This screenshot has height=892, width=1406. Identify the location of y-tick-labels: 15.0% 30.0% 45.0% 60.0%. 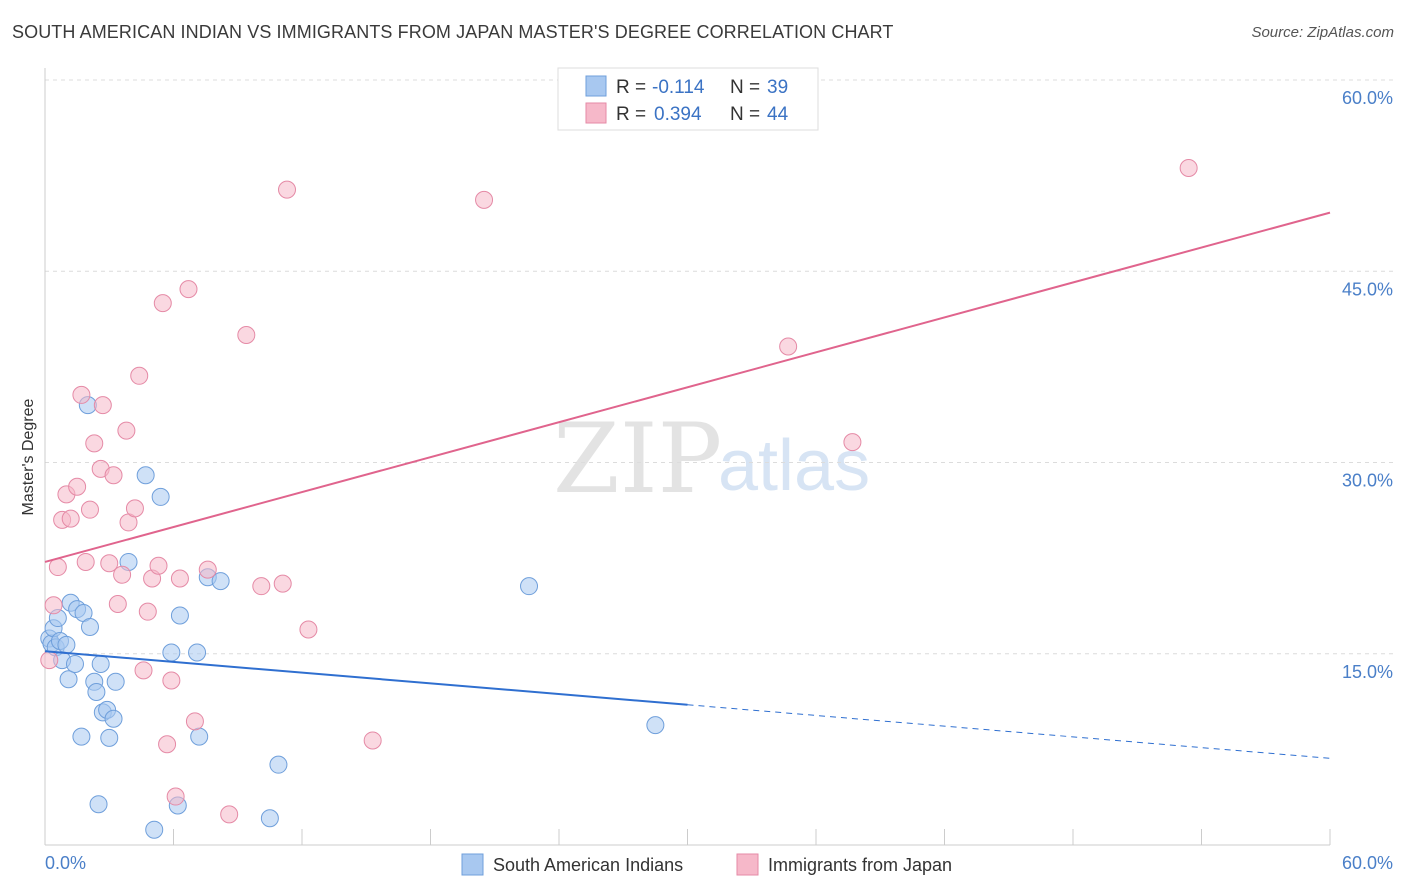
(1367, 385).